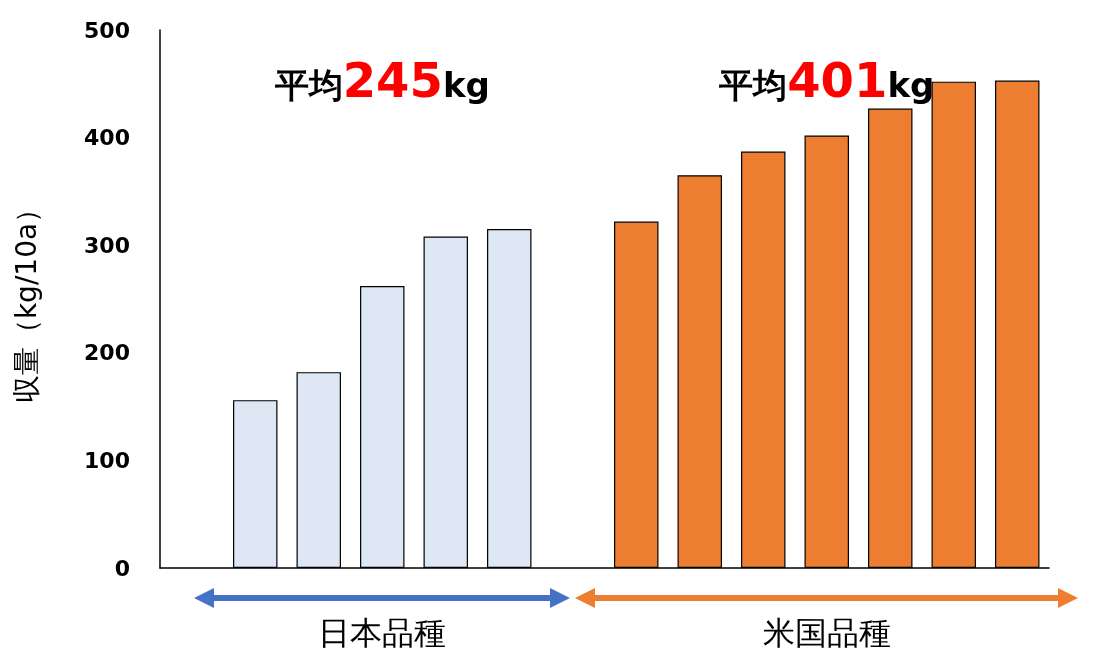 The image size is (1106, 657). What do you see at coordinates (26, 299) in the screenshot?
I see `y-axis-title: 収量（kg/10a）` at bounding box center [26, 299].